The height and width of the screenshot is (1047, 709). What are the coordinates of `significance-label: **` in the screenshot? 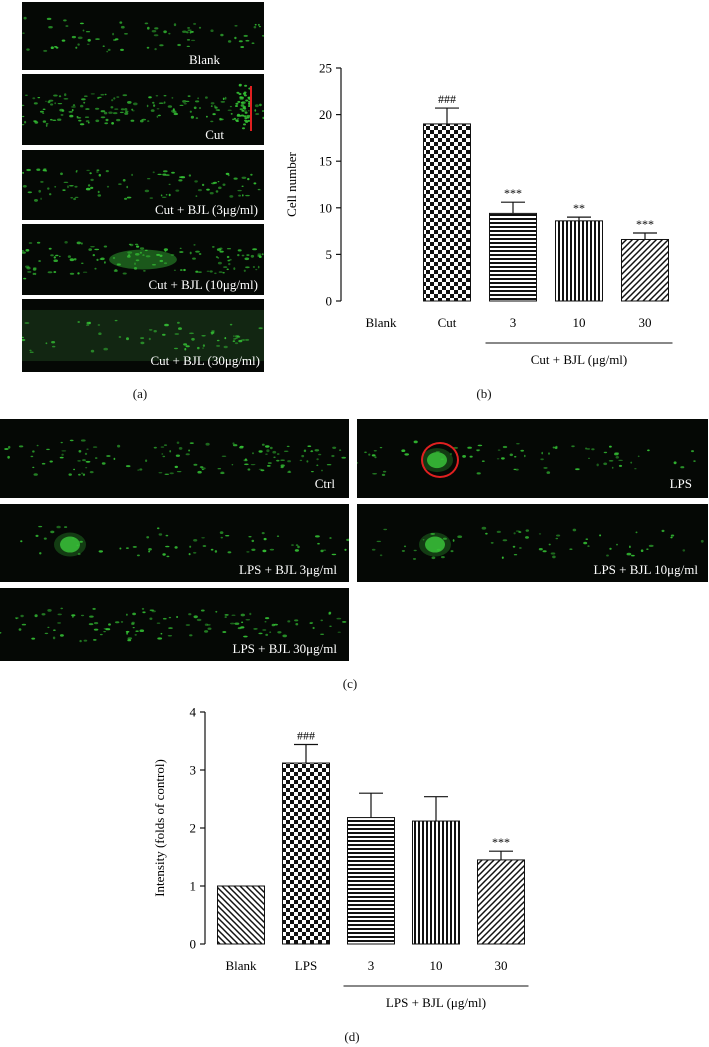 It's located at (579, 208).